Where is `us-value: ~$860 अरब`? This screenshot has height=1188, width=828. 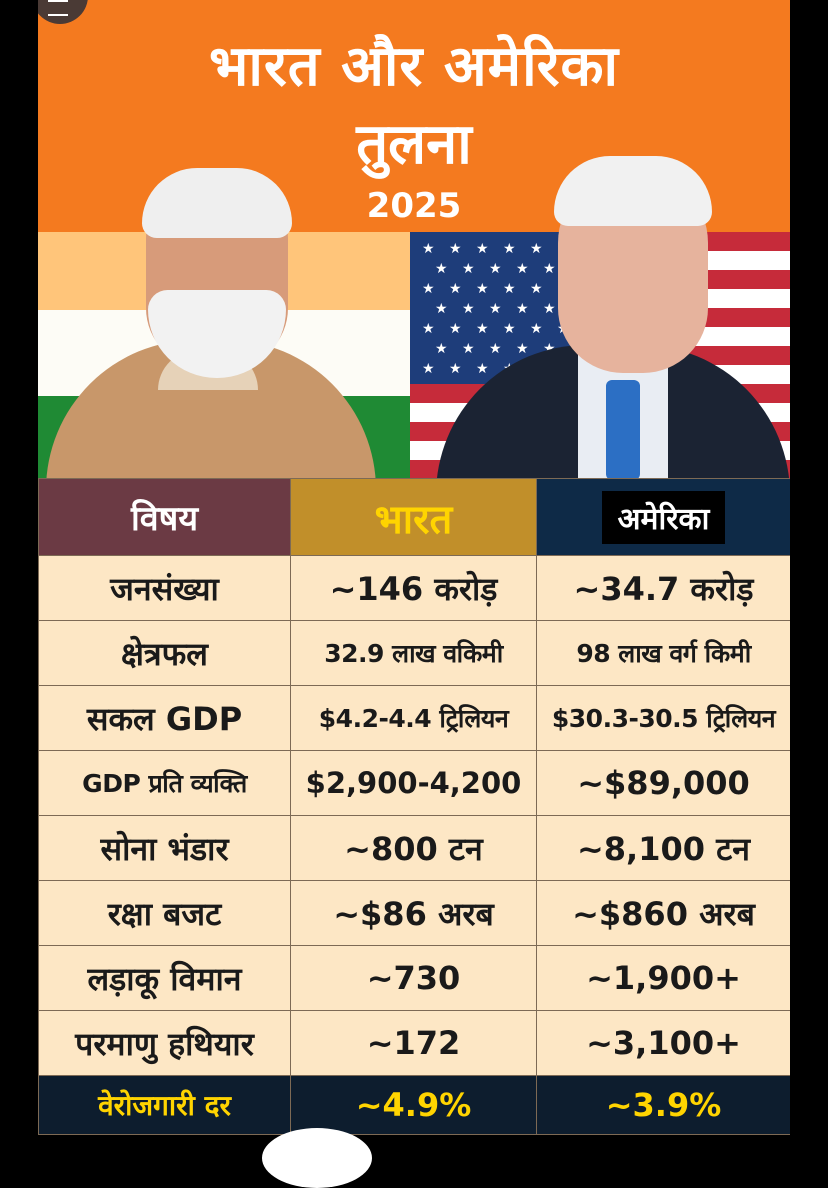
us-value: ~$860 अरब is located at coordinates (663, 913).